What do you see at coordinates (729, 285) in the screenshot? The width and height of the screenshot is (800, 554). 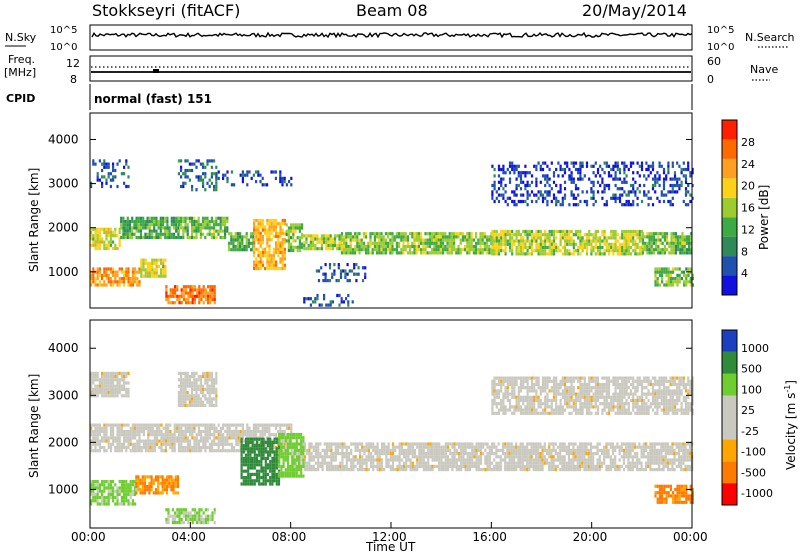 I see `power-colorbar-segment` at bounding box center [729, 285].